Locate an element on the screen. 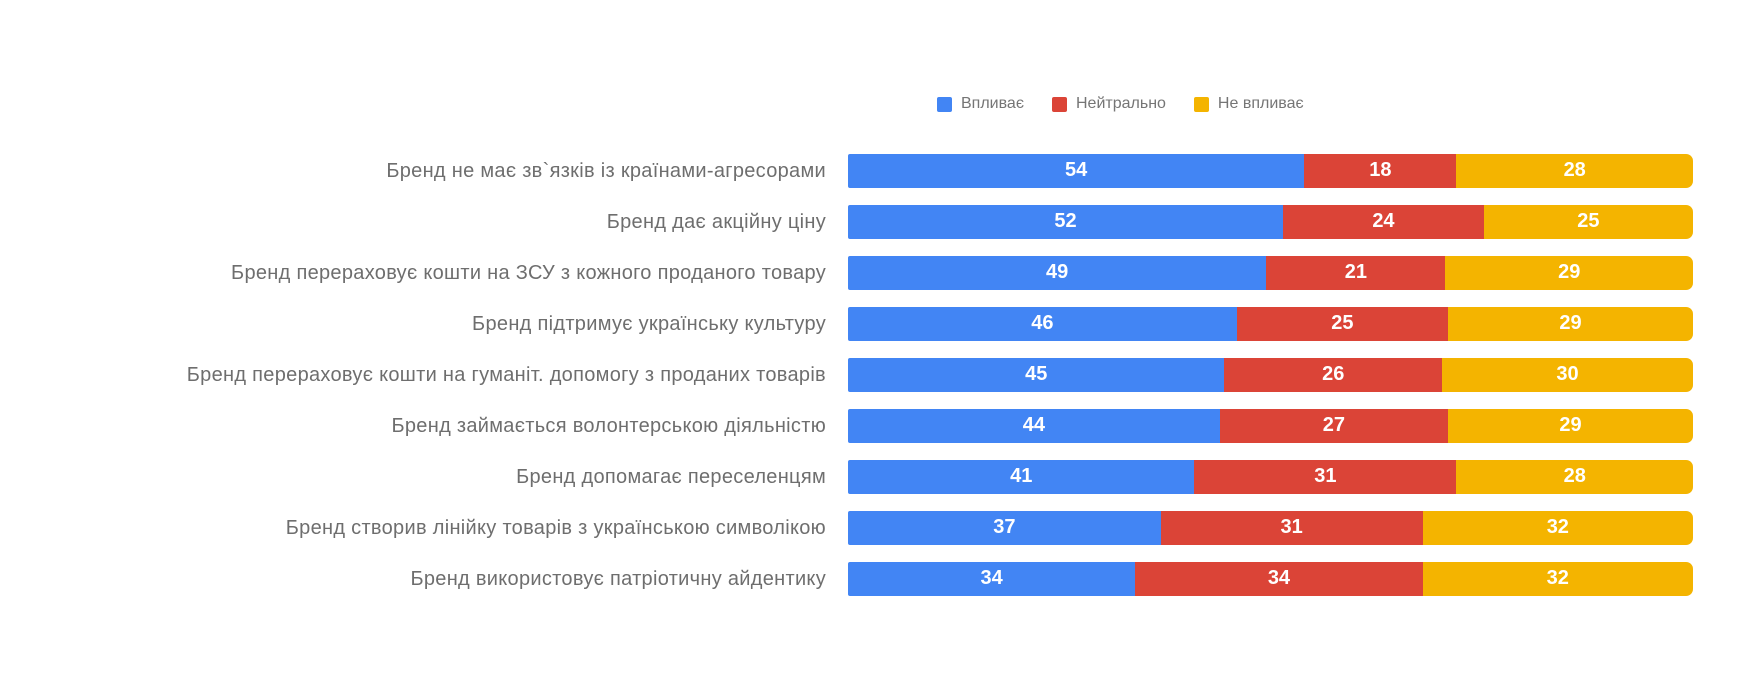  stacked-bar: 44 27 29 is located at coordinates (1270, 425).